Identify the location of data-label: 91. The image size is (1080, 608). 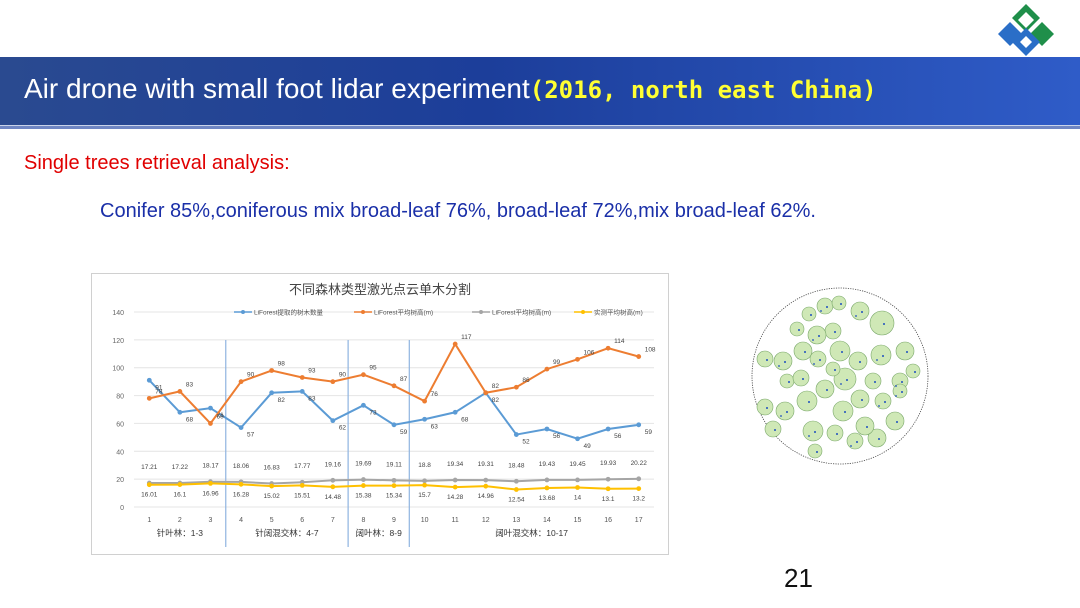
(159, 387).